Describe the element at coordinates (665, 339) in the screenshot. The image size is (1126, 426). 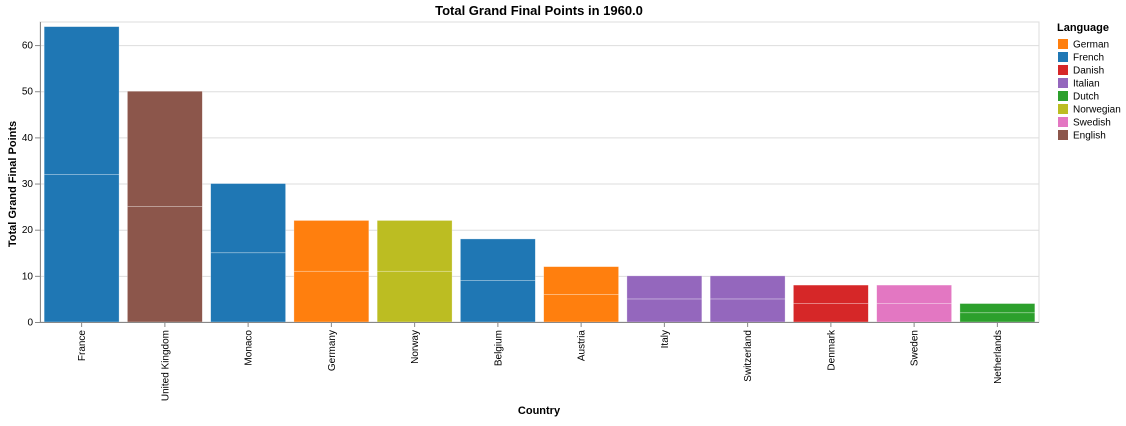
I see `x-tick-label: Italy` at that location.